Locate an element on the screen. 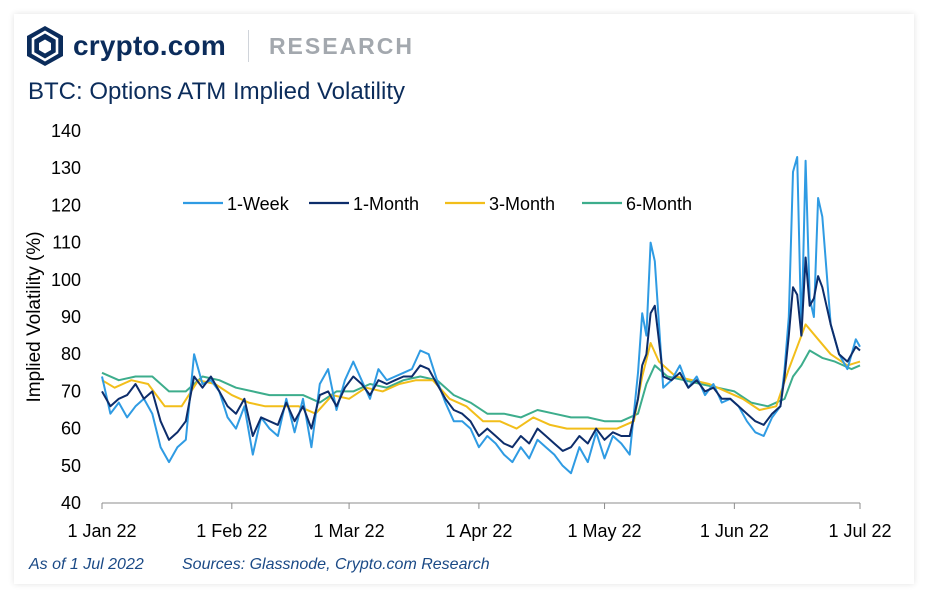  sources-note: Sources: Glassnode, Crypto.com Research is located at coordinates (336, 564).